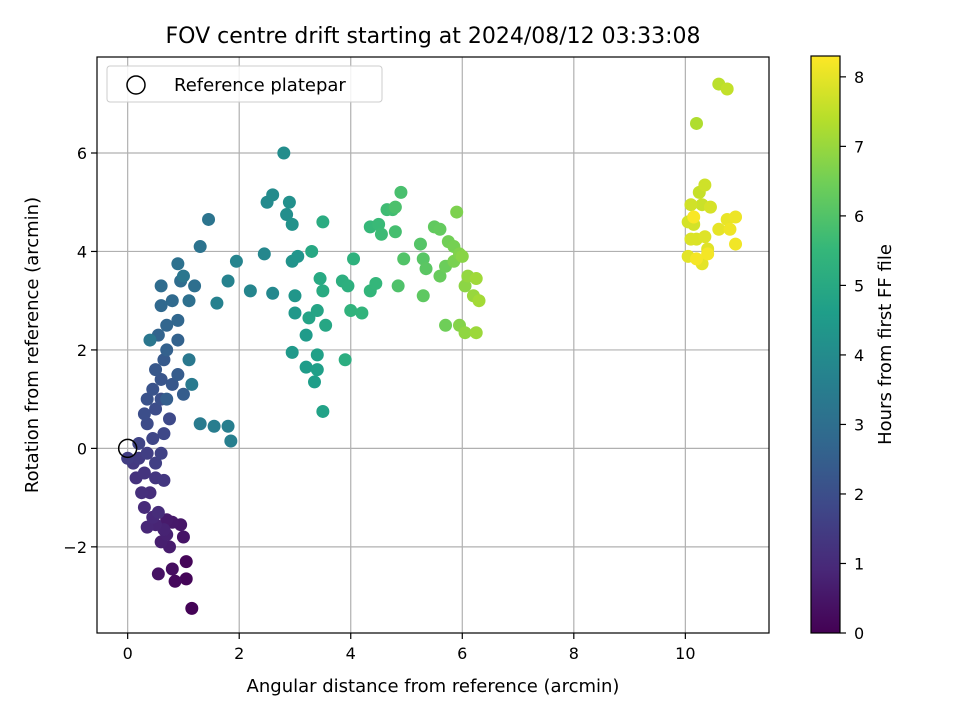  Describe the element at coordinates (859, 216) in the screenshot. I see `colorbar-tick-label: 6` at that location.